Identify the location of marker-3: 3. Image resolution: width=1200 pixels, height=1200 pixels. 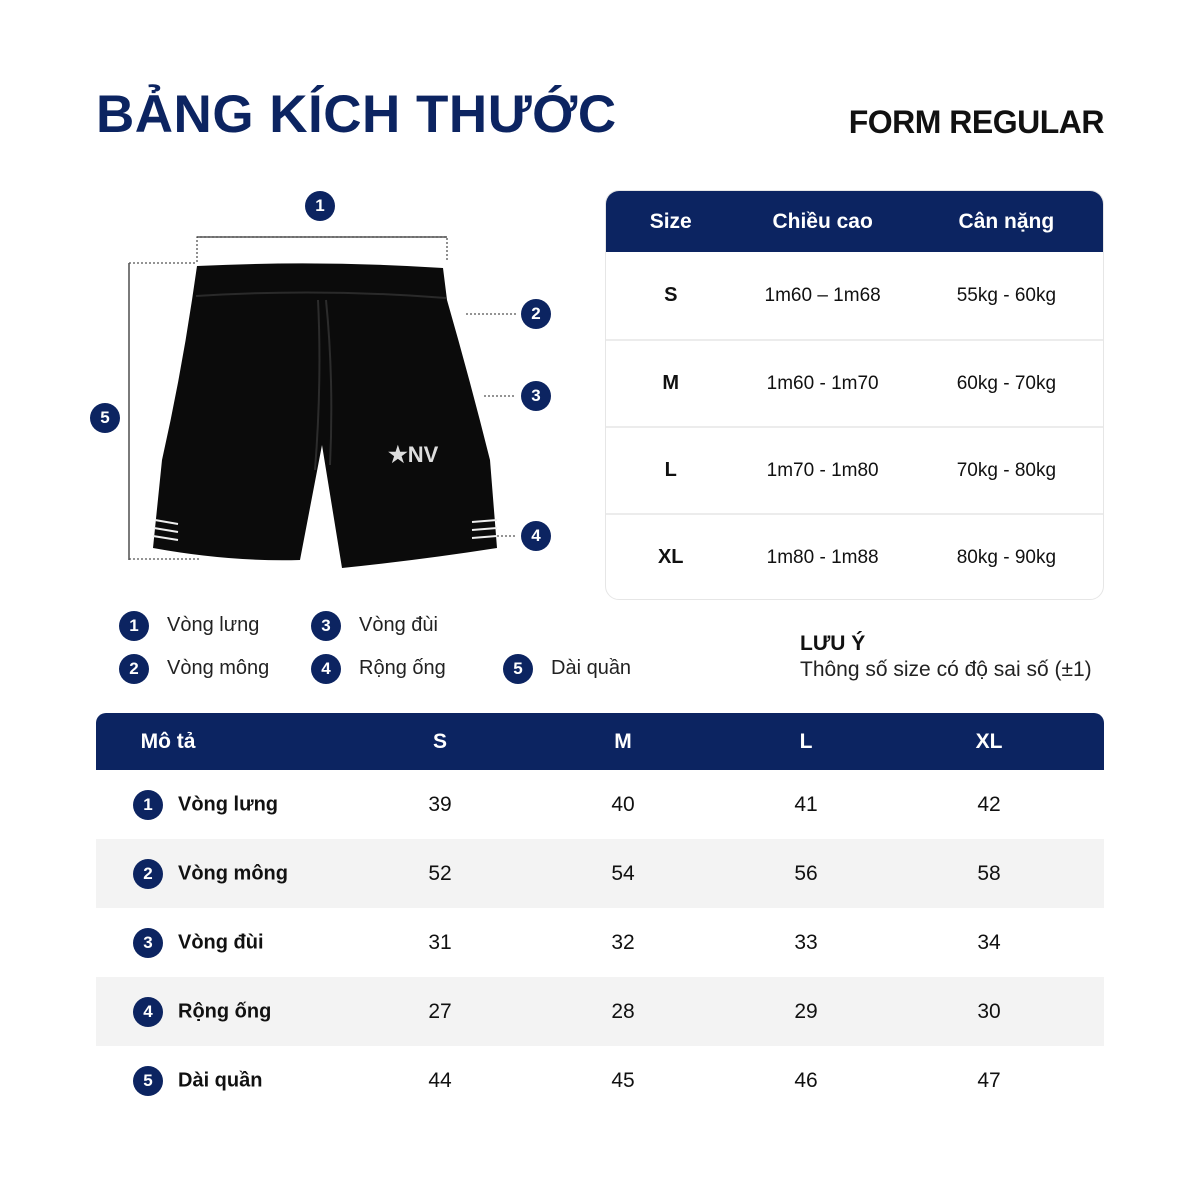
(536, 396).